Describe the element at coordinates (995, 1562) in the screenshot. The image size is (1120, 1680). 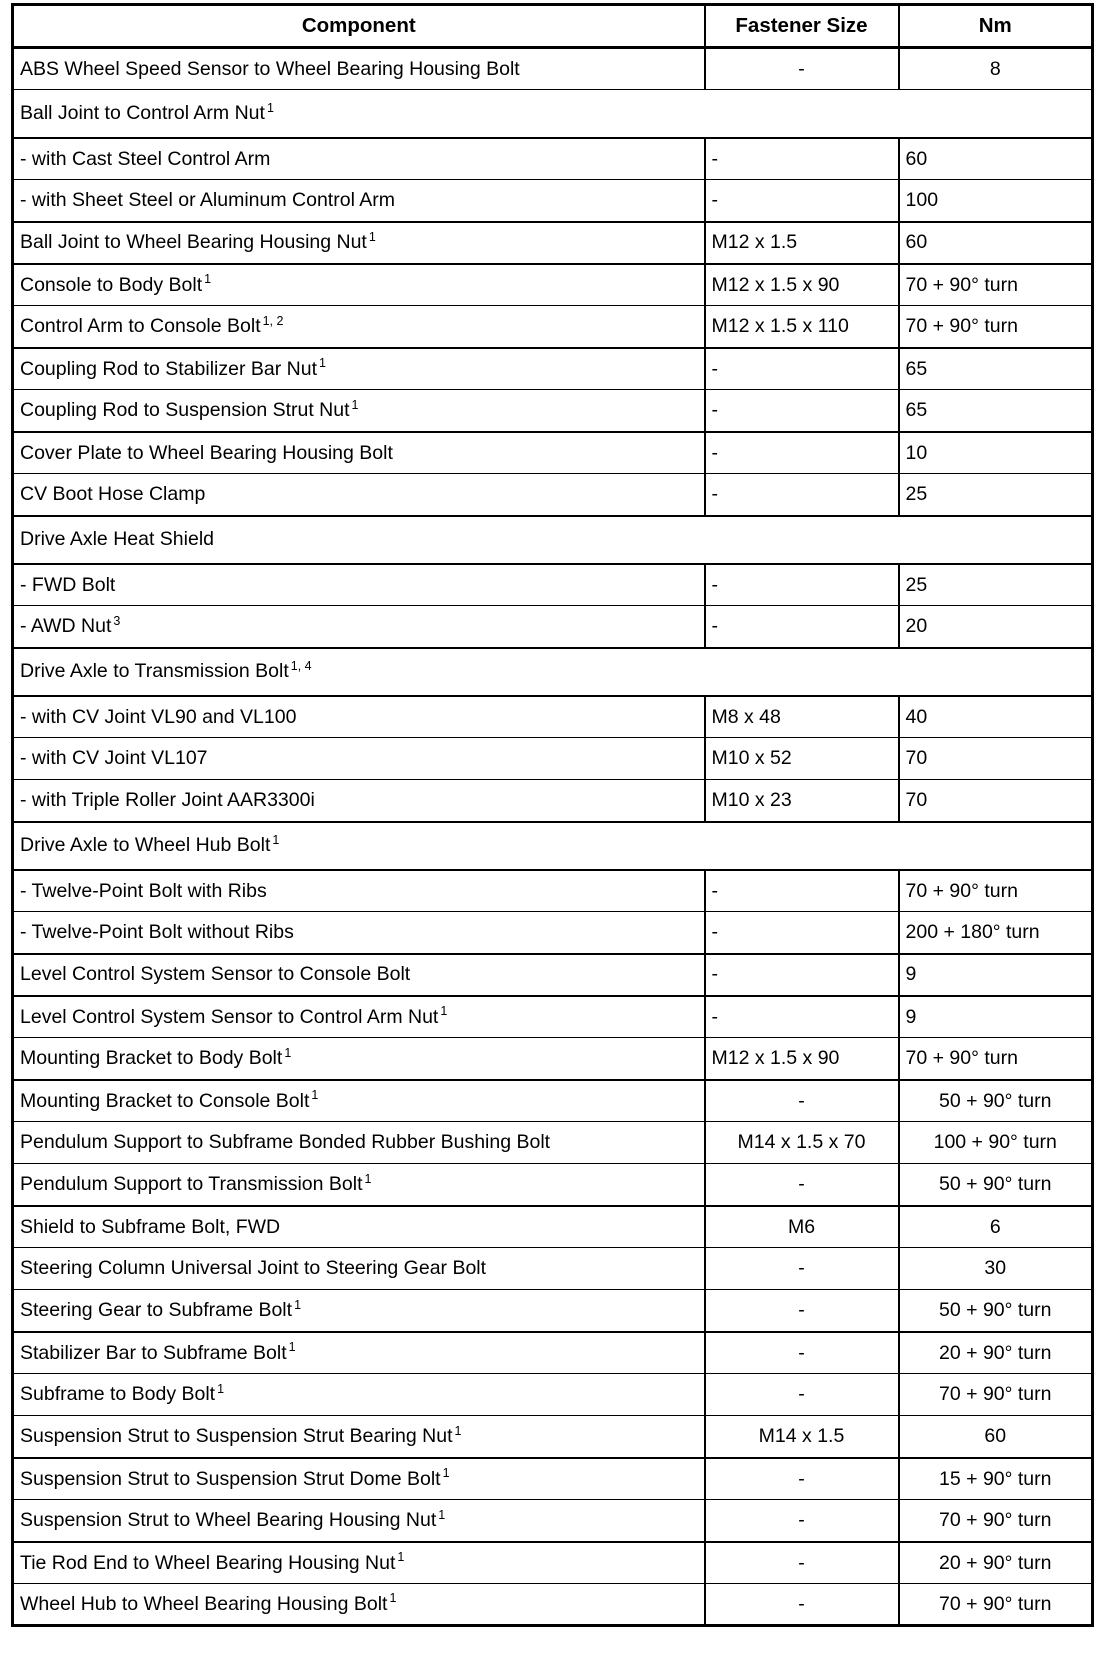
I see `cell-nm: 20 + 90° turn` at that location.